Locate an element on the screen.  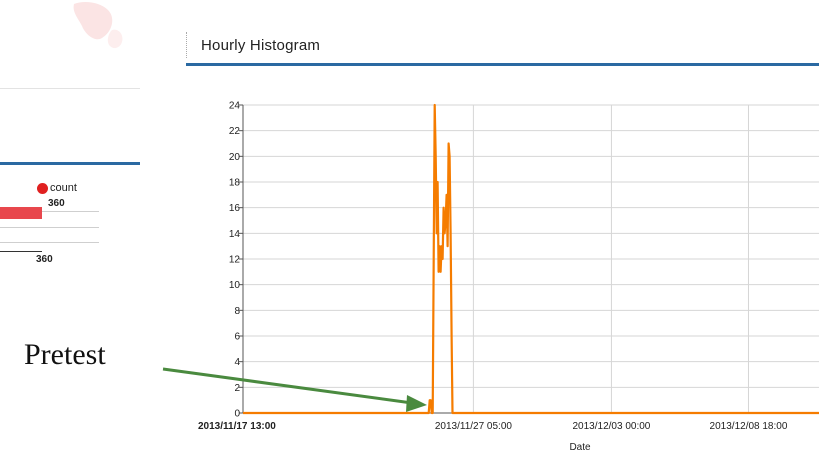
x-tick-label: 2013/12/03 00:00 is located at coordinates (612, 426).